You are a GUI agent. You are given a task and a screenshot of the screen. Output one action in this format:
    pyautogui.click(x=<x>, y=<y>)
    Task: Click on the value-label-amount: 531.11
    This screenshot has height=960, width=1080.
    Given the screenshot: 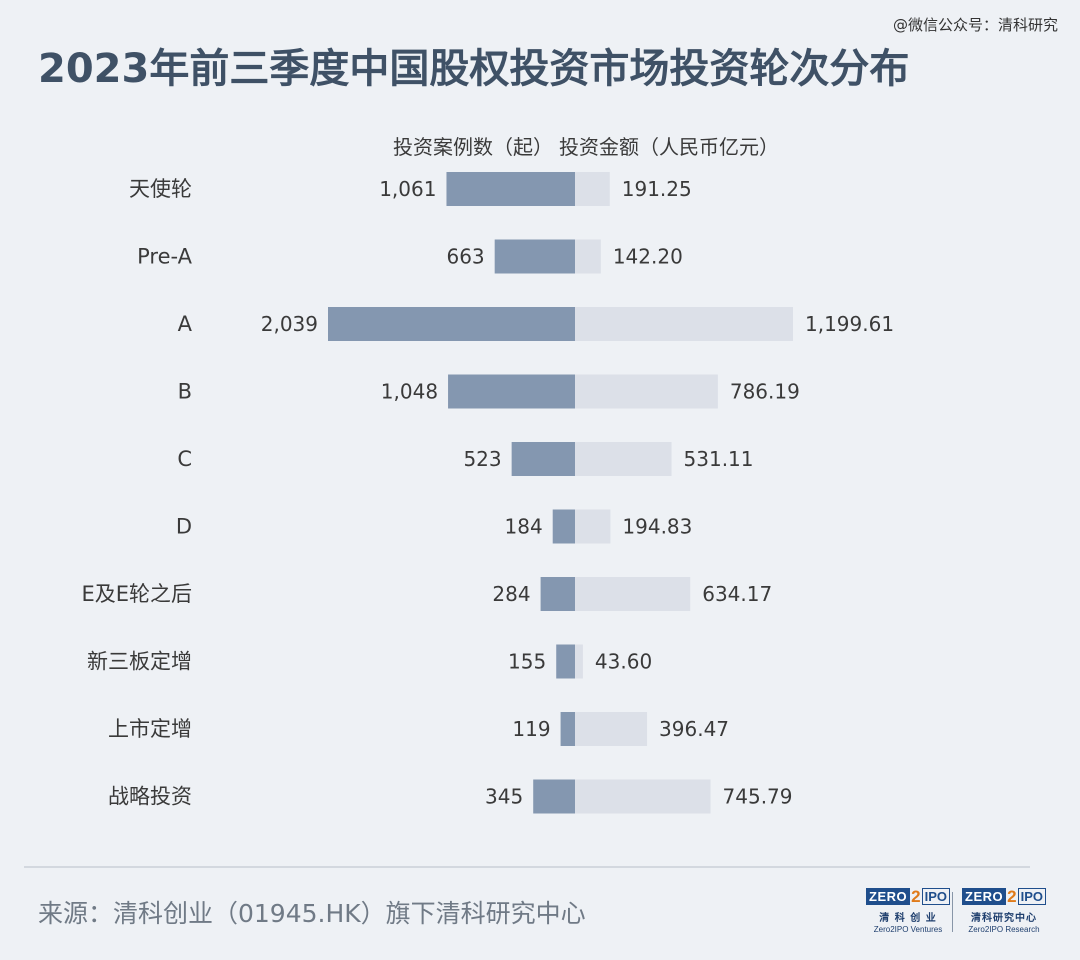 What is the action you would take?
    pyautogui.click(x=719, y=459)
    